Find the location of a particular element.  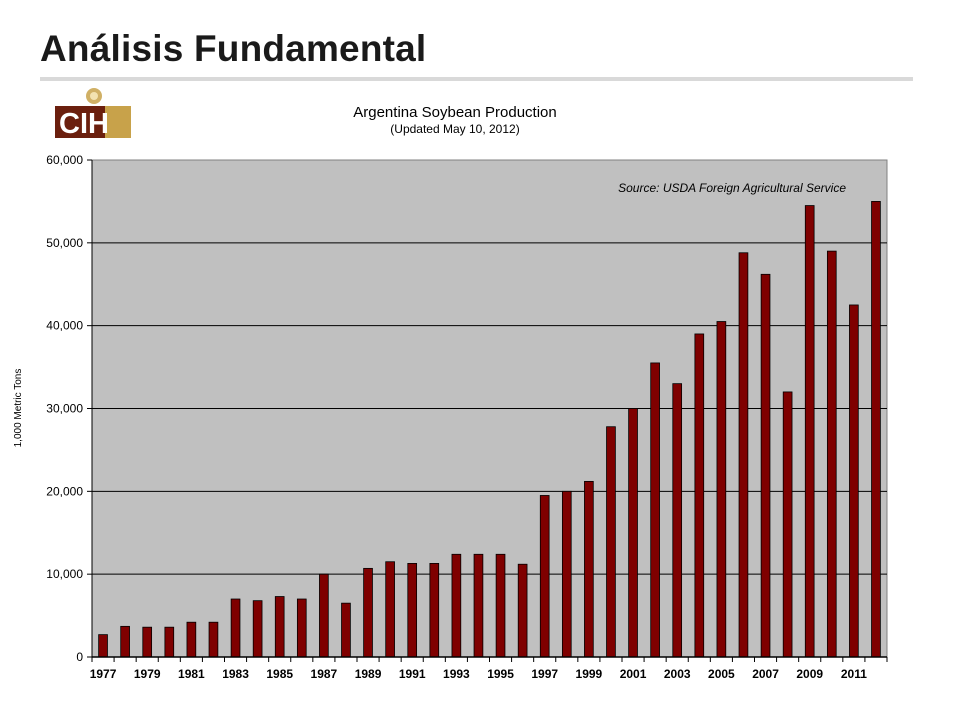

bar-2006 is located at coordinates (743, 455).